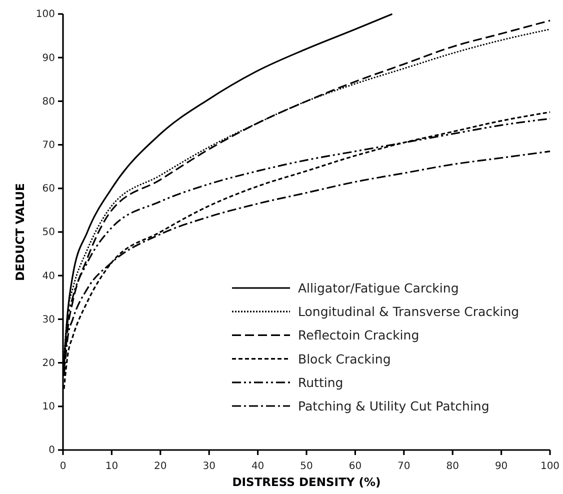  What do you see at coordinates (48, 407) in the screenshot?
I see `y-tick-label: 10` at bounding box center [48, 407].